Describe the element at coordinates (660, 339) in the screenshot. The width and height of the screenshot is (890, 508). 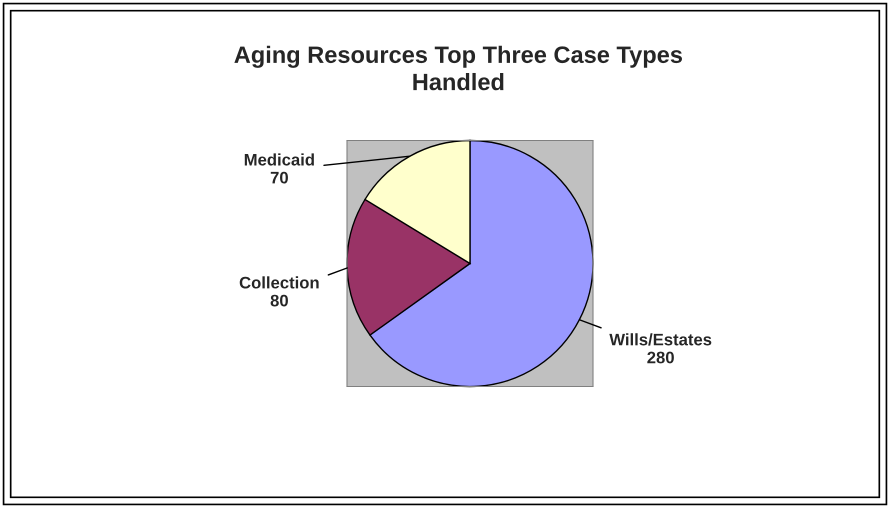
I see `slice-label: Wills/Estates` at that location.